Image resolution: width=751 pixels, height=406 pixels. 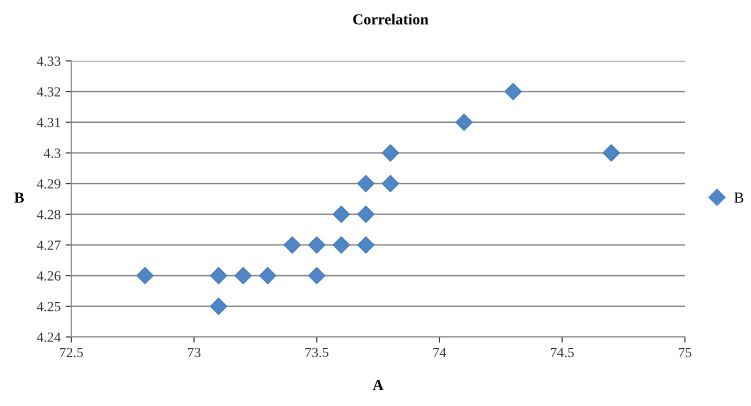 I want to click on x-axis-title: A, so click(x=378, y=385).